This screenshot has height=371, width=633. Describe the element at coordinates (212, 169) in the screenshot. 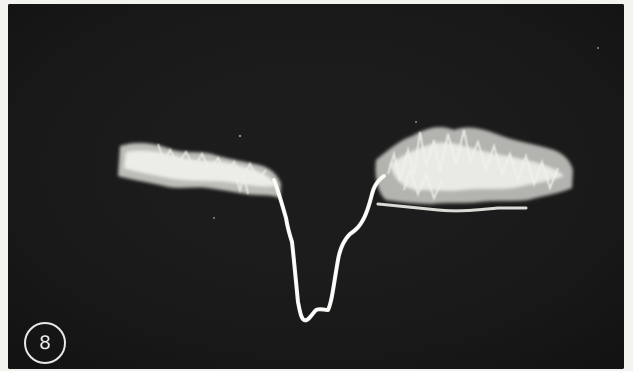

I see `left-band-spikes` at that location.